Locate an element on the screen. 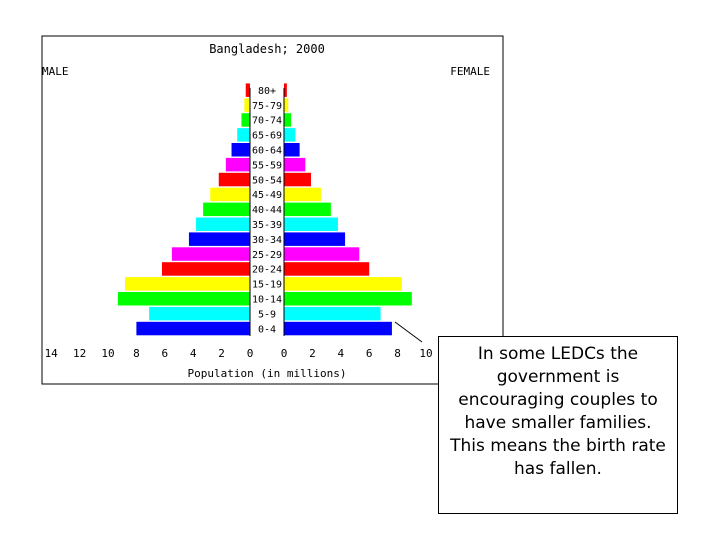 Image resolution: width=720 pixels, height=540 pixels. x-tick-label-female: 2 is located at coordinates (312, 353).